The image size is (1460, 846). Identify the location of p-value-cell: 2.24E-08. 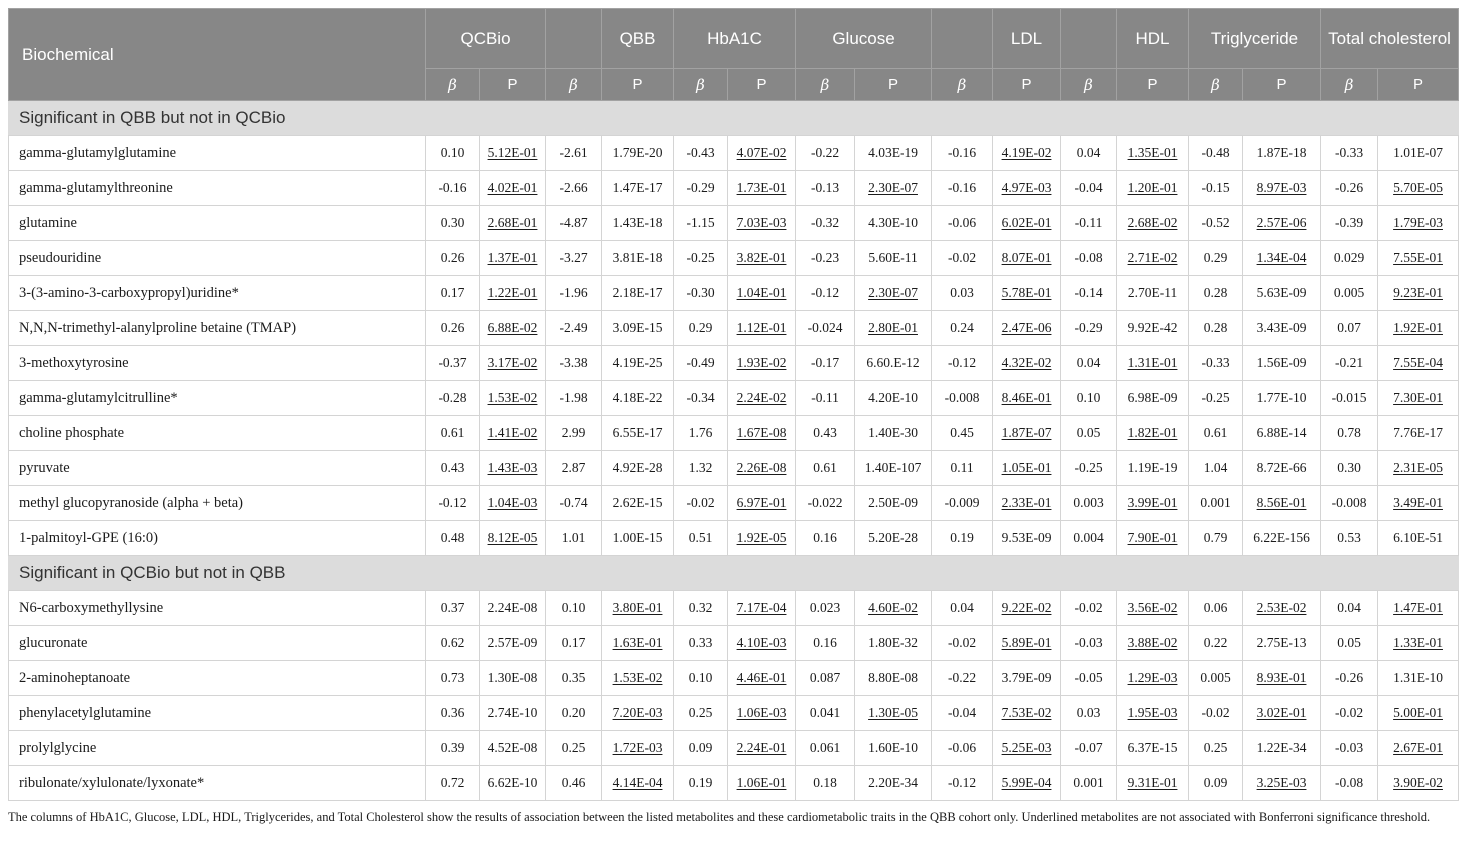
(512, 608).